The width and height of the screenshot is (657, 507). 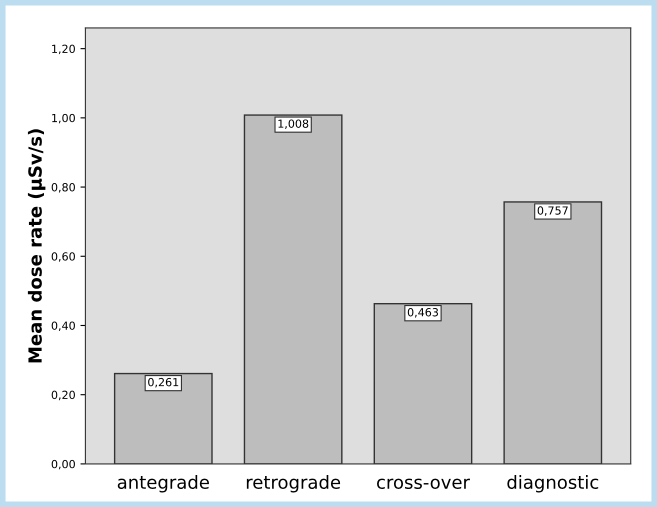 What do you see at coordinates (63, 119) in the screenshot?
I see `y-tick-label: 1,00` at bounding box center [63, 119].